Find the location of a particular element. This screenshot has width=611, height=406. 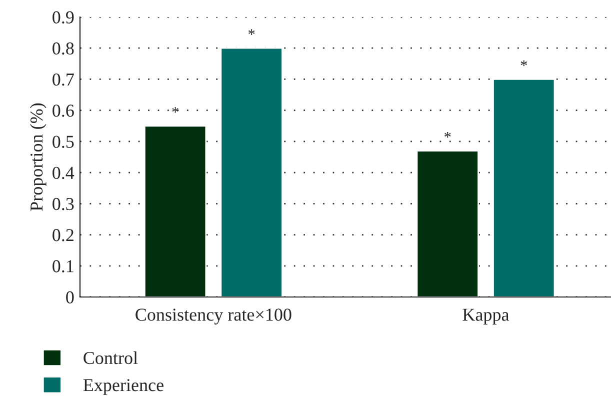

y-tick-label: 0.2 is located at coordinates (63, 235).